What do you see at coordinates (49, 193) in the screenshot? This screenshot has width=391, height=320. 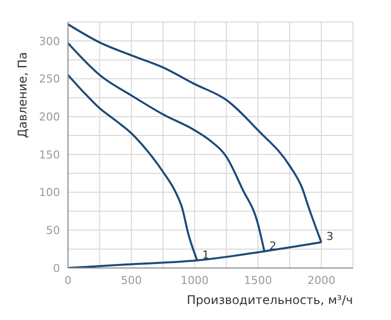 I see `y-tick-label: 100` at bounding box center [49, 193].